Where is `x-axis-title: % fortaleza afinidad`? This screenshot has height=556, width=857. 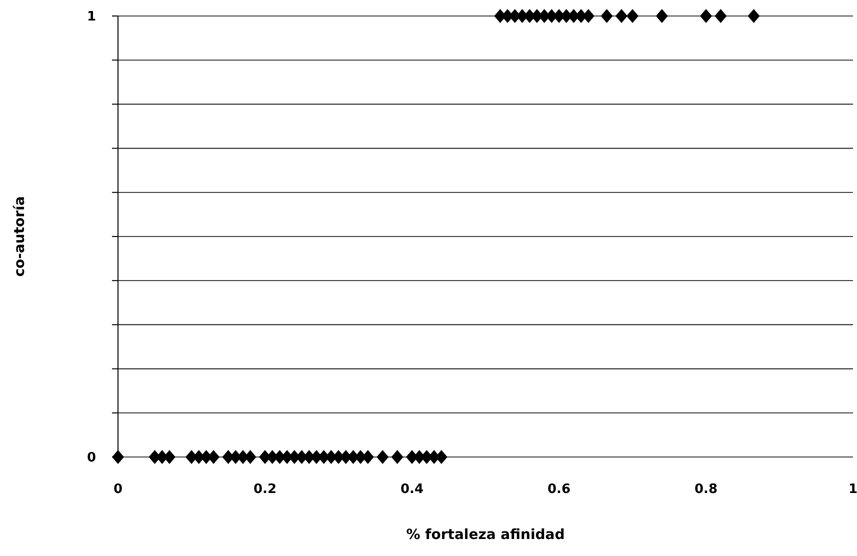 x-axis-title: % fortaleza afinidad is located at coordinates (485, 535).